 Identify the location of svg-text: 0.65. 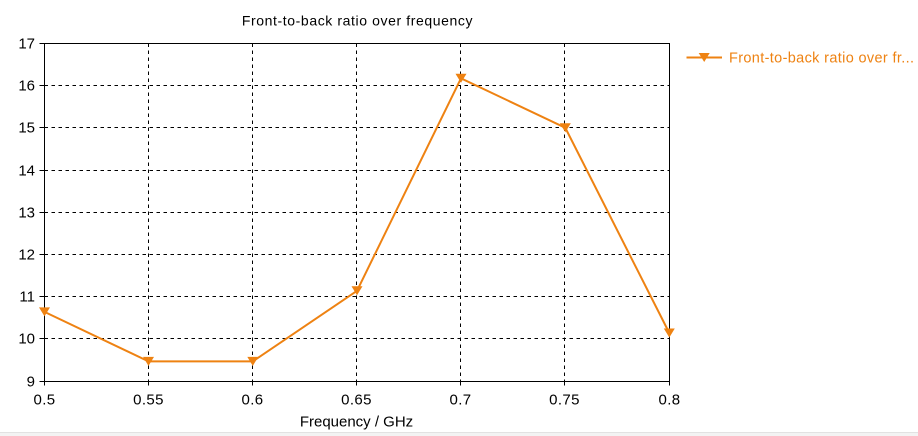
(356, 400).